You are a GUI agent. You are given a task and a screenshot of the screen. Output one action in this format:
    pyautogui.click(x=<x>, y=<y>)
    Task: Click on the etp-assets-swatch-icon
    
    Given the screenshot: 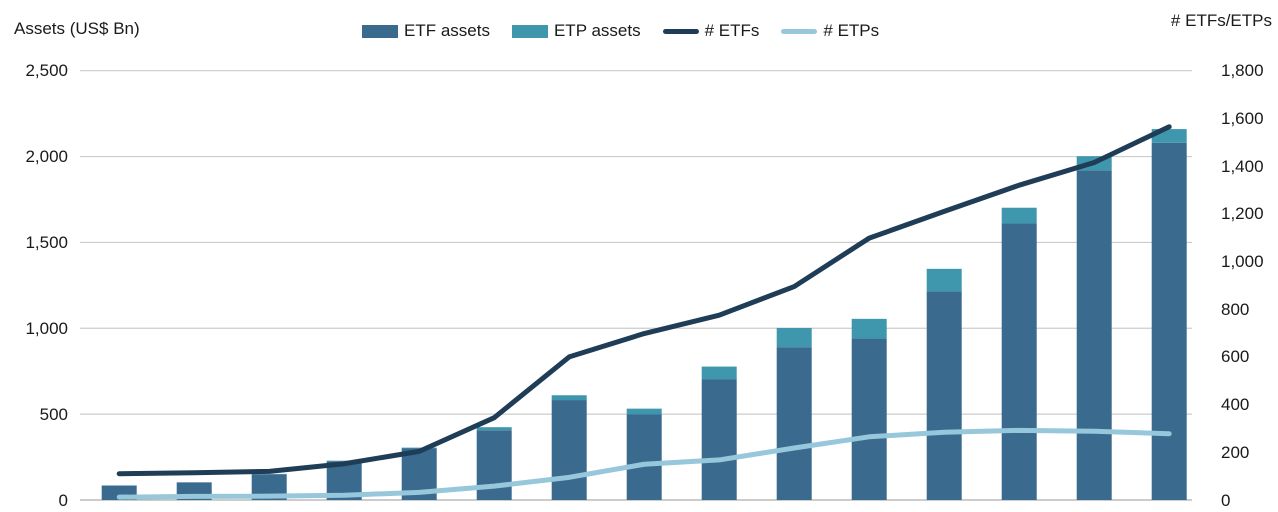 What is the action you would take?
    pyautogui.click(x=529, y=31)
    